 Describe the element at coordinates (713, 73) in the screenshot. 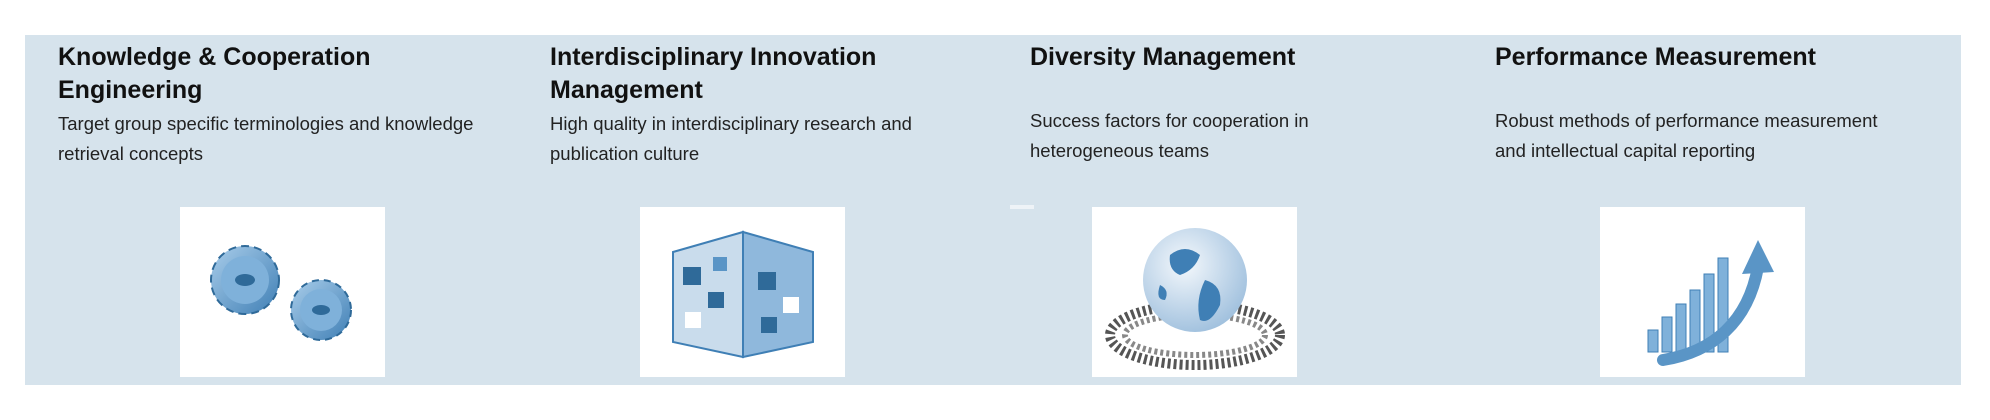

I see `column-title: Interdisciplinary Innovation Management` at that location.